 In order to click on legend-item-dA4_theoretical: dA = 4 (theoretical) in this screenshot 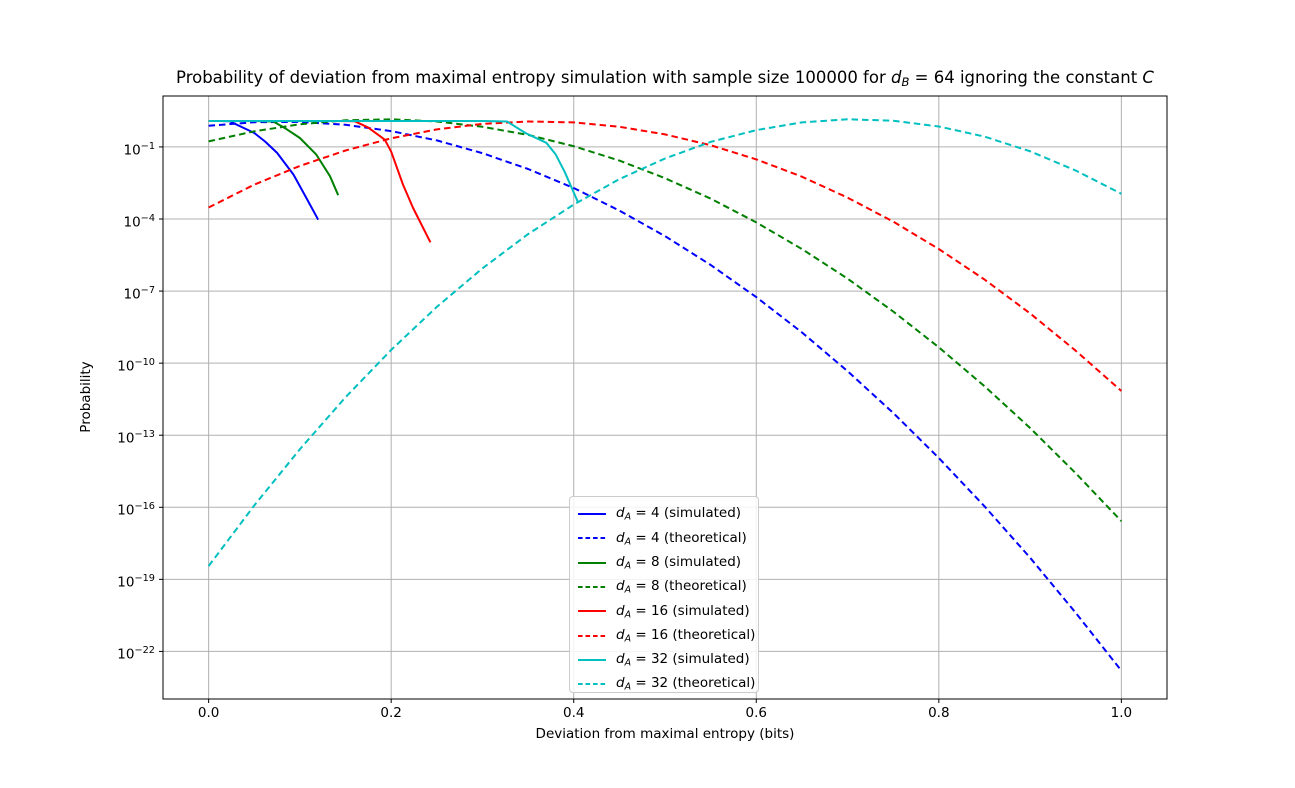, I will do `click(664, 538)`.